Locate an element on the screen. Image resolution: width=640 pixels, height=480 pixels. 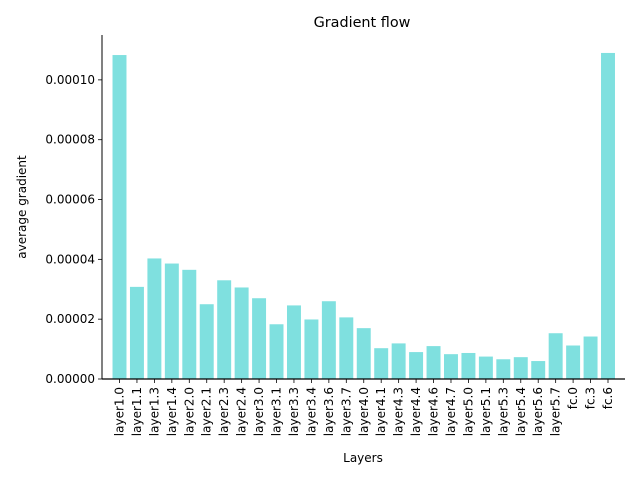
bar-layer1.0 is located at coordinates (119, 217).